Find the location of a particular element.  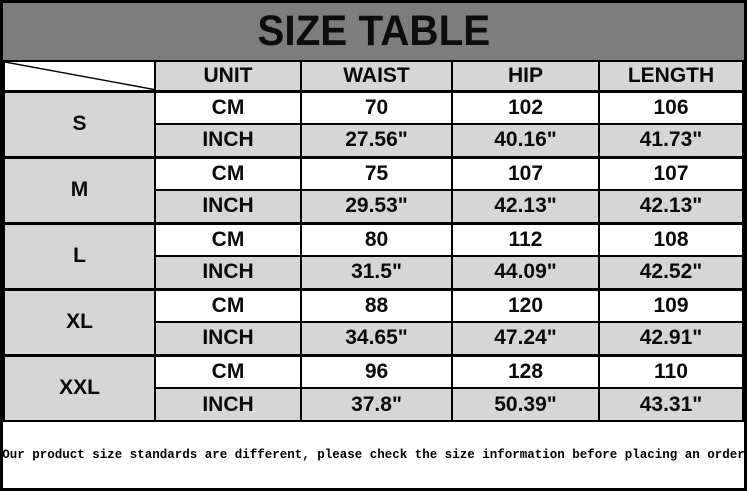

diagonal-line-icon is located at coordinates (79, 76).